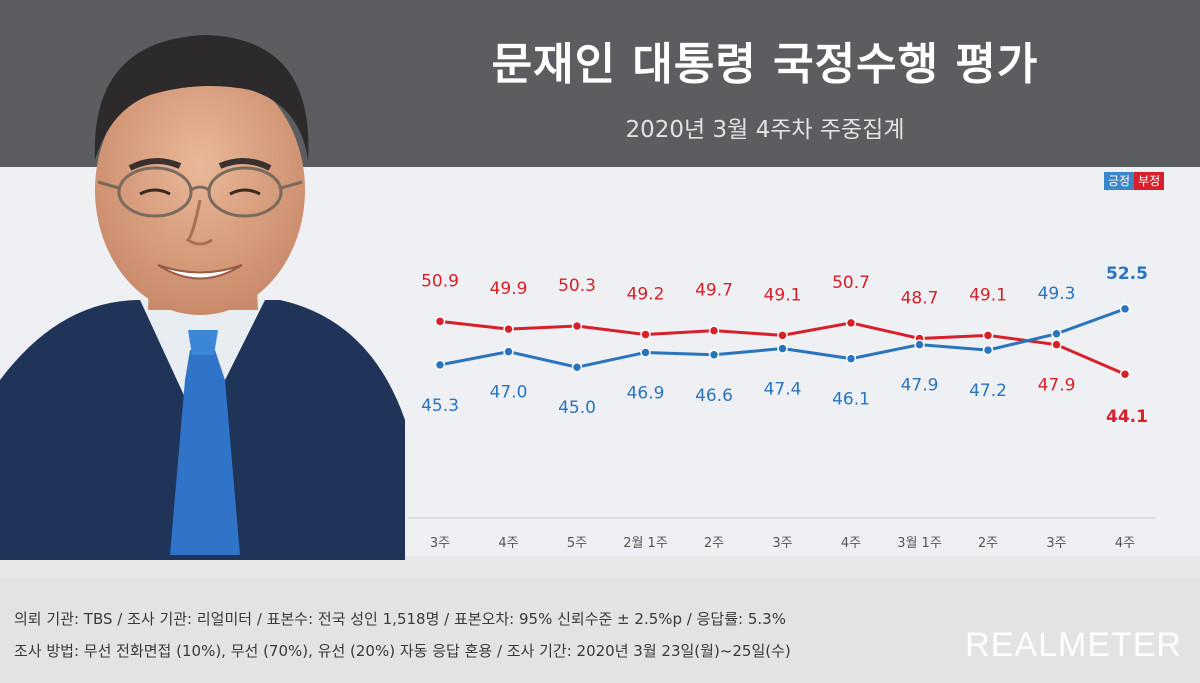 This screenshot has height=683, width=1200. I want to click on data-label-negative: 50.9, so click(440, 281).